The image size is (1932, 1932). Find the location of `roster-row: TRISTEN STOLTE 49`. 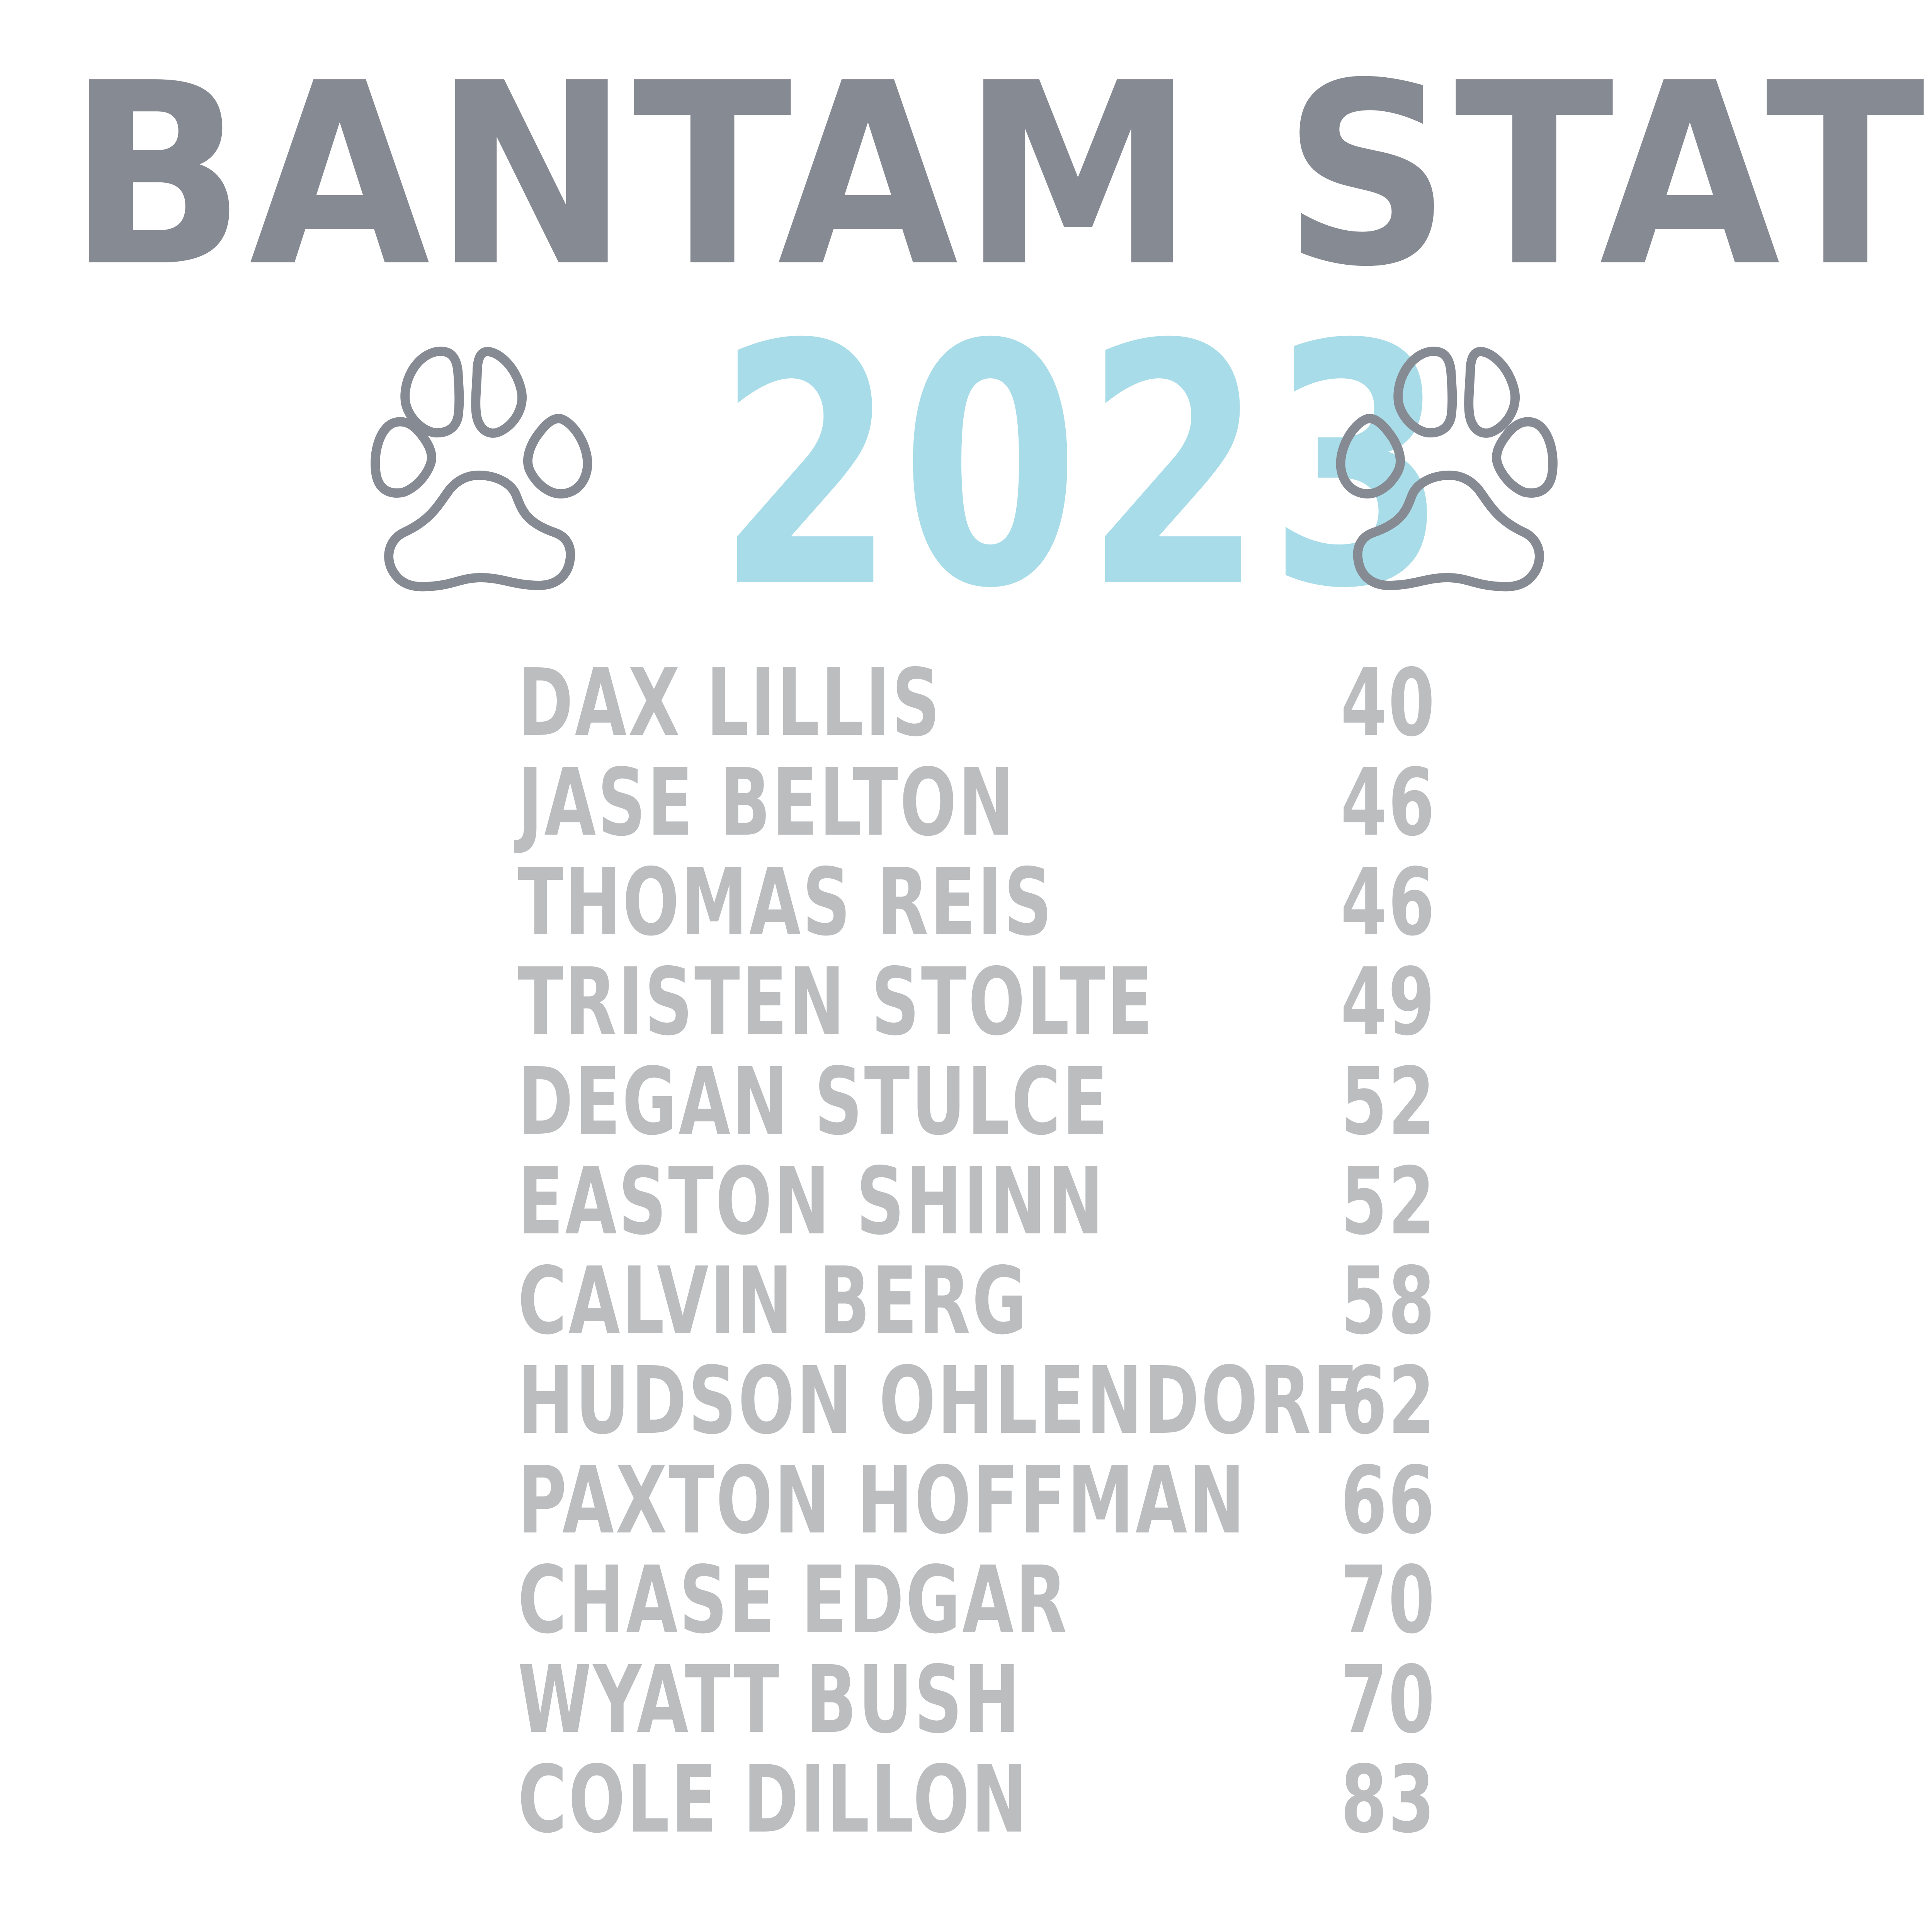

roster-row: TRISTEN STOLTE 49 is located at coordinates (977, 1002).